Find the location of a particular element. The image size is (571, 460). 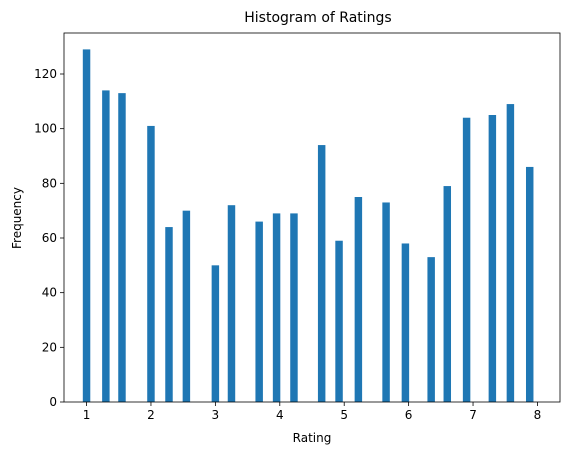

y-tick-label: 80 is located at coordinates (49, 183).